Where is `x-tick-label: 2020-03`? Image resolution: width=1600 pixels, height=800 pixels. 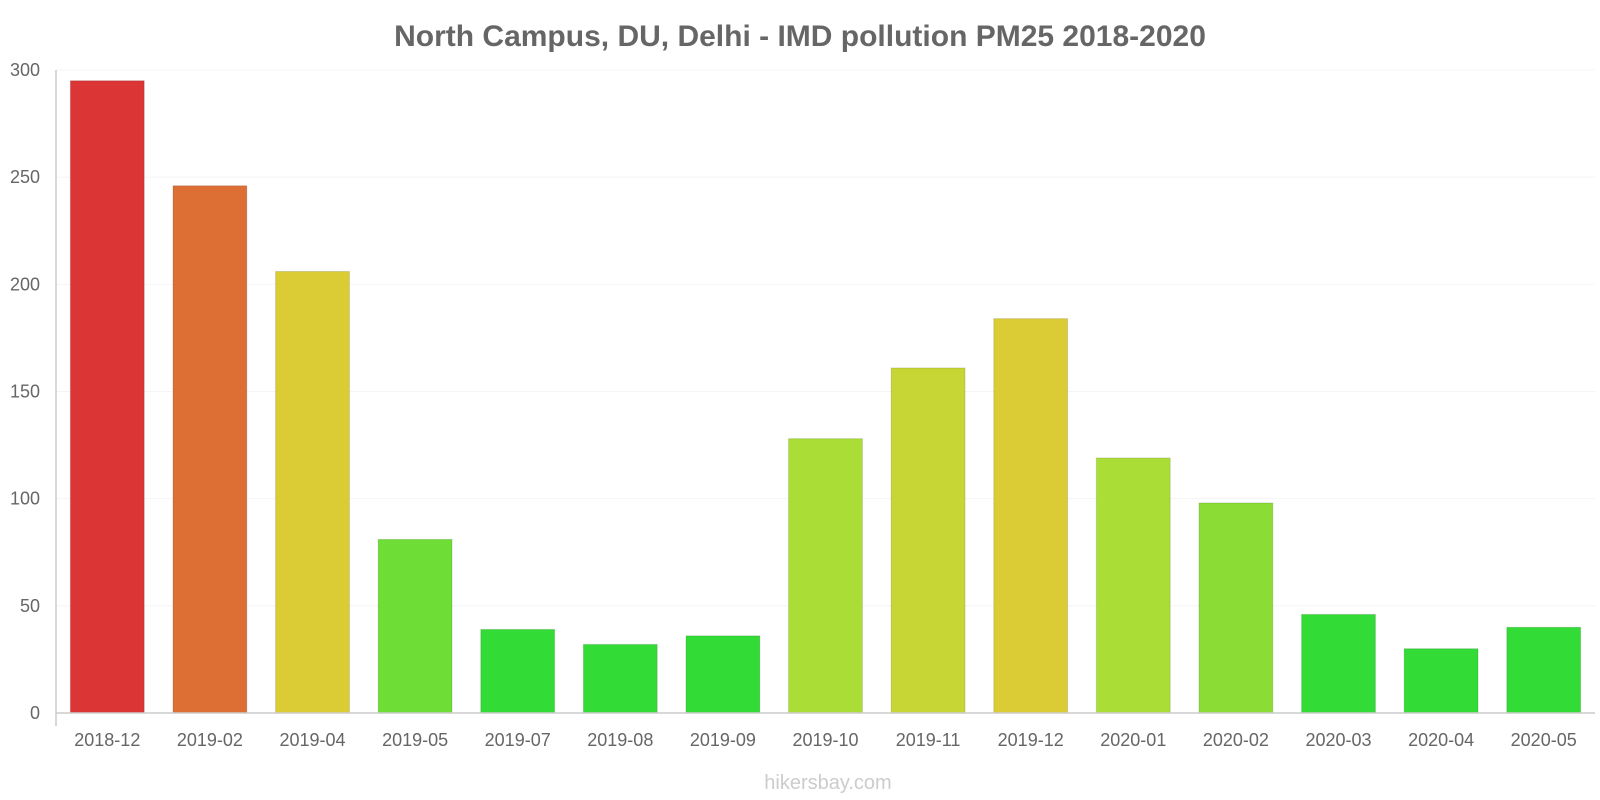
x-tick-label: 2020-03 is located at coordinates (1338, 740).